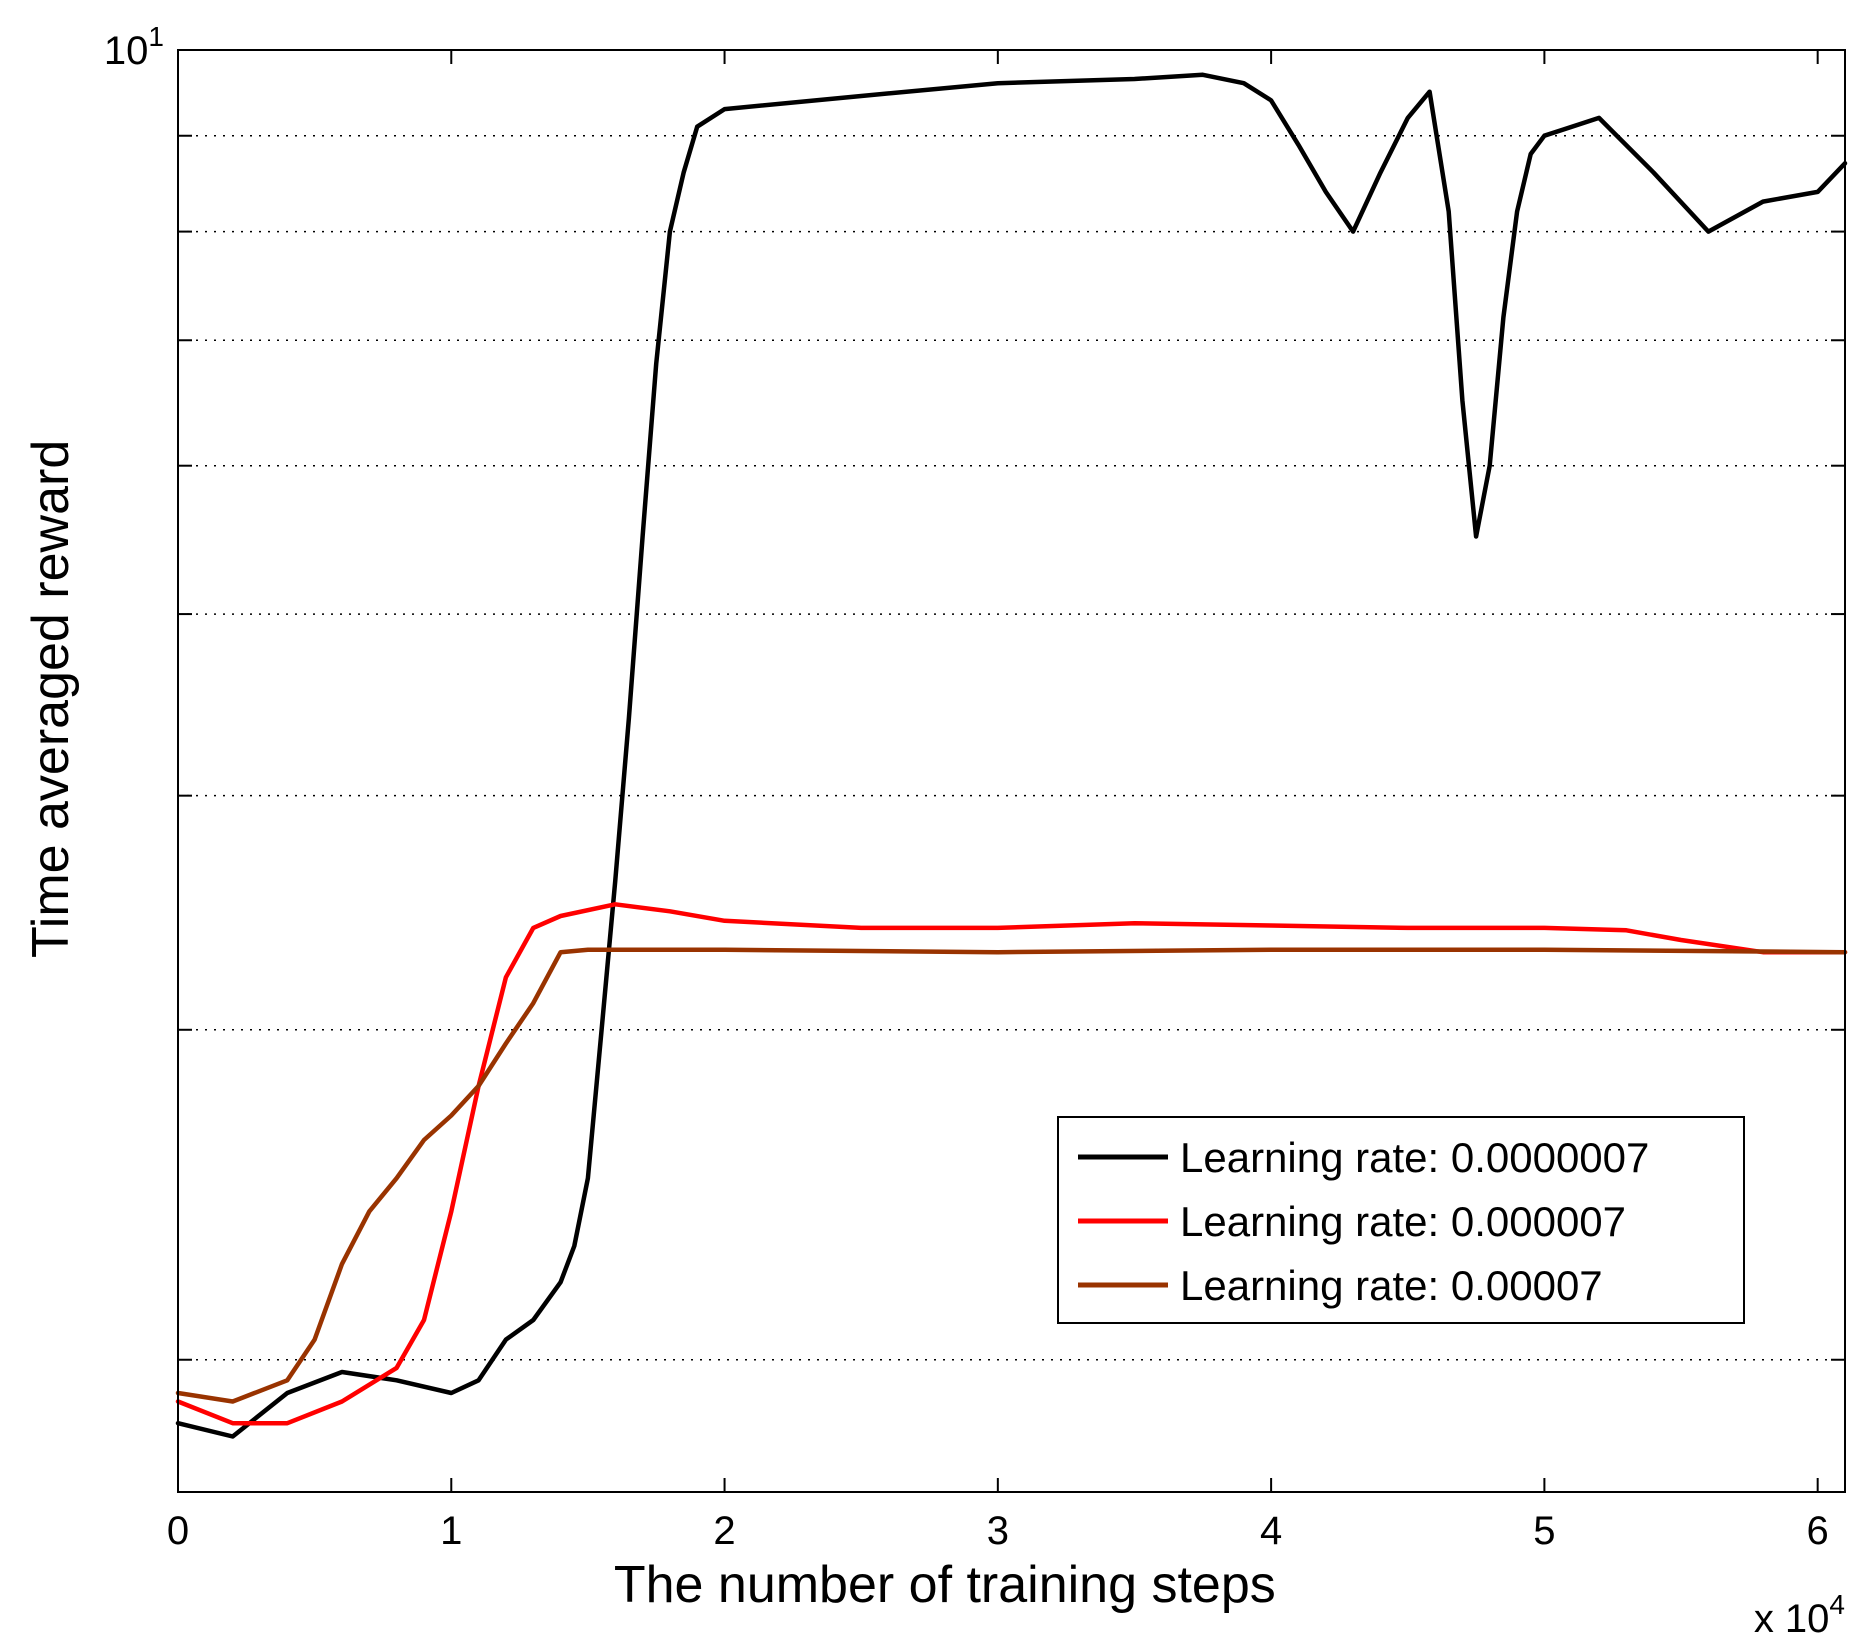 This screenshot has height=1636, width=1863. What do you see at coordinates (1792, 1616) in the screenshot?
I see `x-multiplier-base: x 10` at bounding box center [1792, 1616].